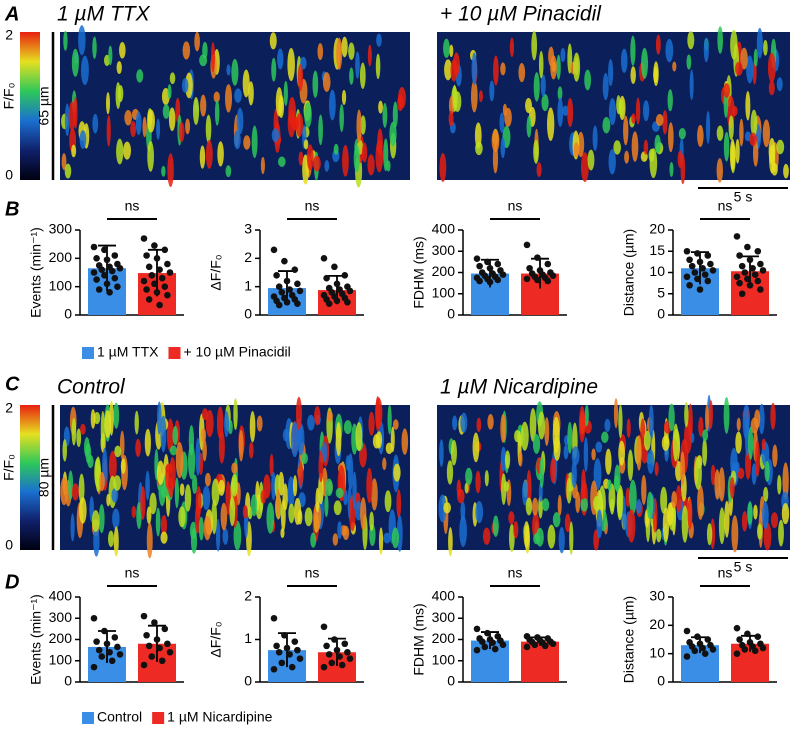 The height and width of the screenshot is (737, 800). I want to click on y-axis-label: ΔF/F₀, so click(216, 639).